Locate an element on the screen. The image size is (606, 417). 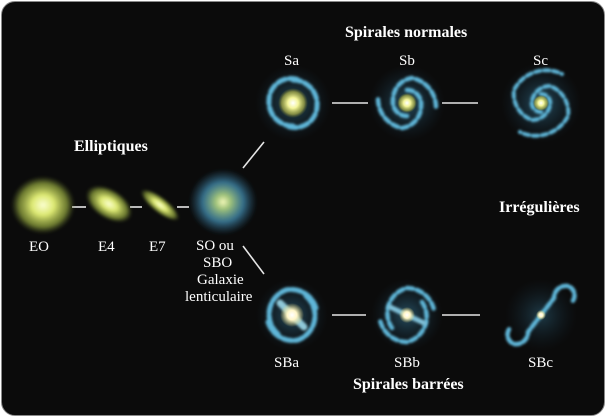
label-s0-line3: Galaxie is located at coordinates (220, 280).